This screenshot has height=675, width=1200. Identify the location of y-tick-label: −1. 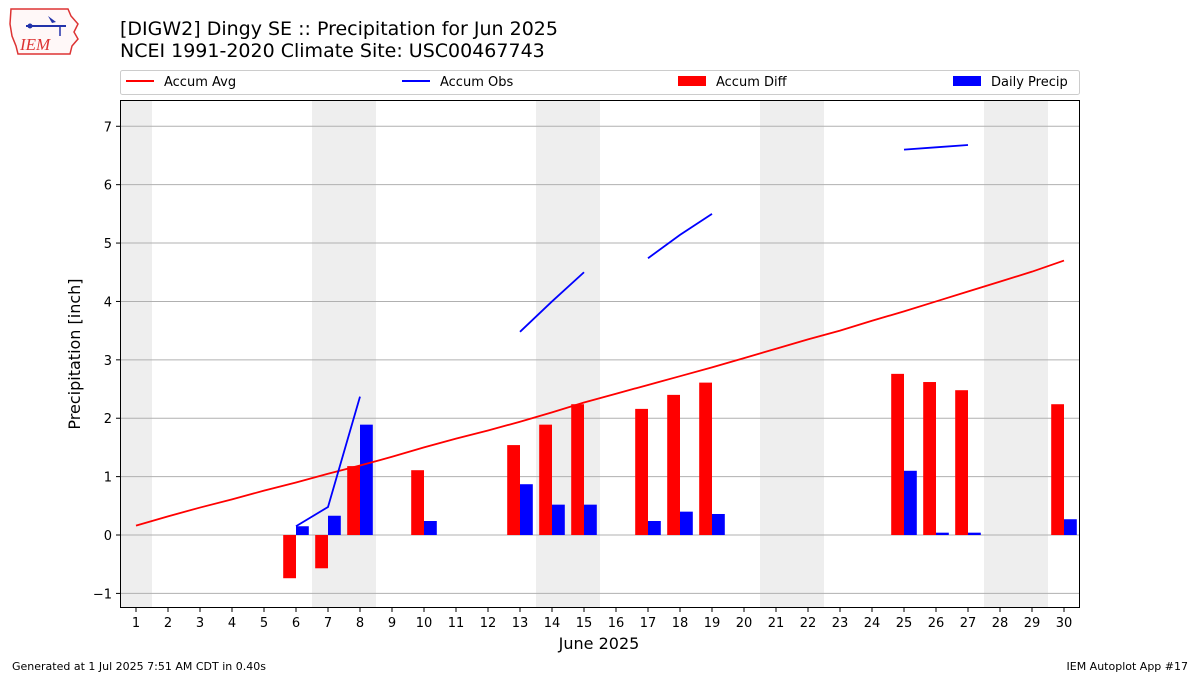
(102, 594).